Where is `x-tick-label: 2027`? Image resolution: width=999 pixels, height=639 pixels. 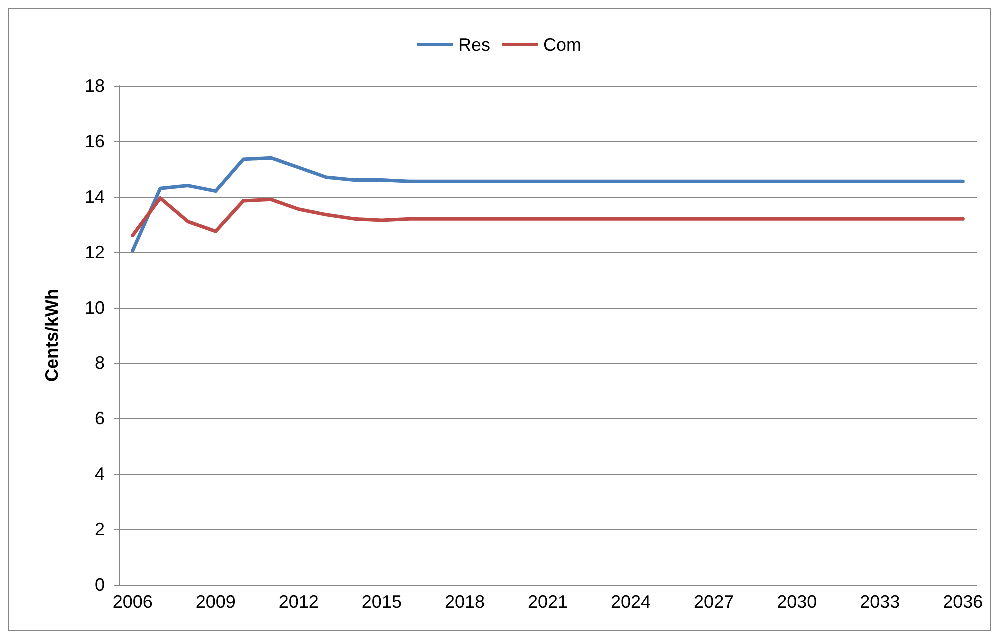
x-tick-label: 2027 is located at coordinates (714, 602).